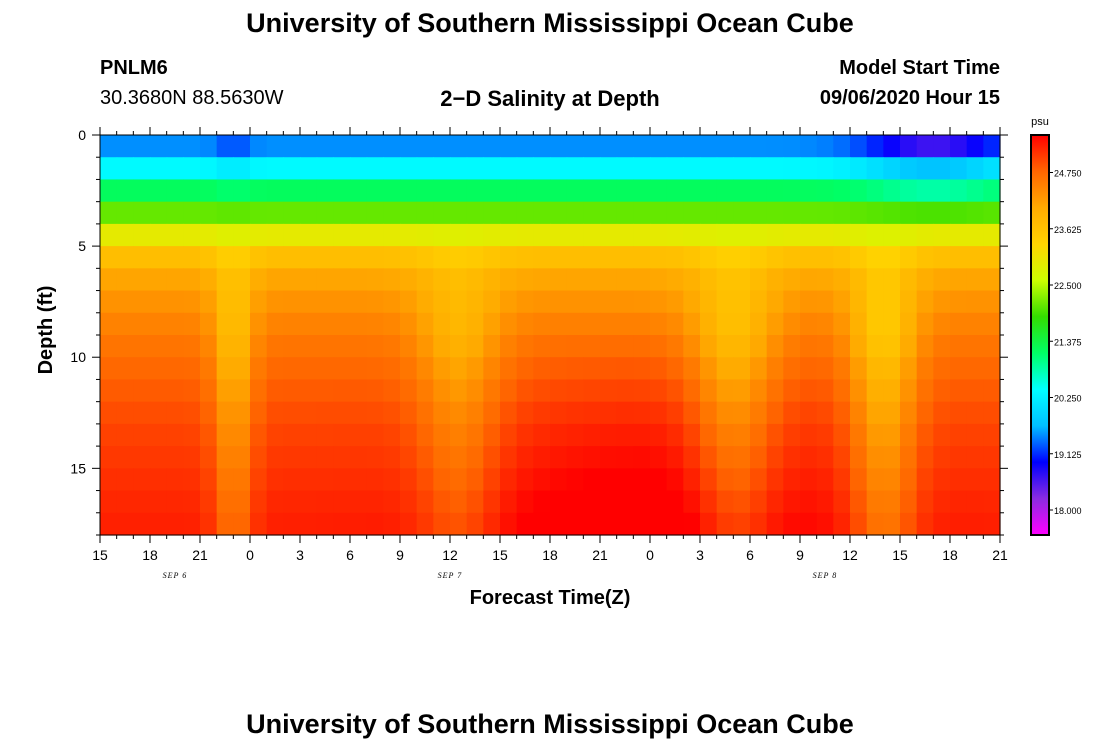 The height and width of the screenshot is (750, 1100). I want to click on x-tick-label: 15, so click(500, 555).